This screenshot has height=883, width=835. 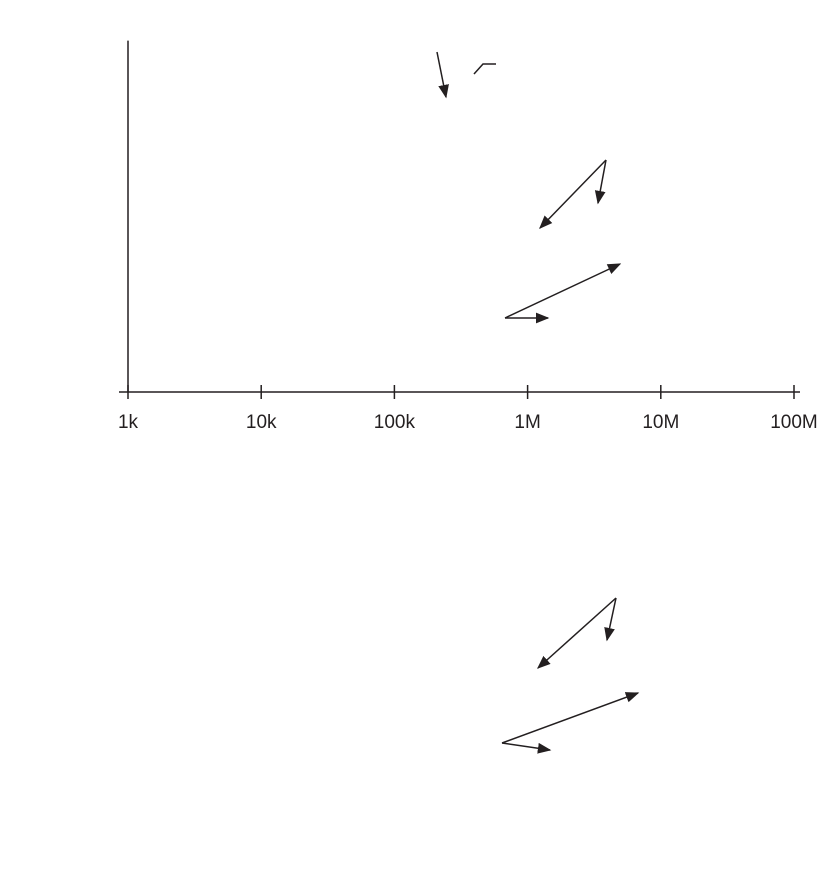 What do you see at coordinates (660, 422) in the screenshot?
I see `x-tick-label: 10M` at bounding box center [660, 422].